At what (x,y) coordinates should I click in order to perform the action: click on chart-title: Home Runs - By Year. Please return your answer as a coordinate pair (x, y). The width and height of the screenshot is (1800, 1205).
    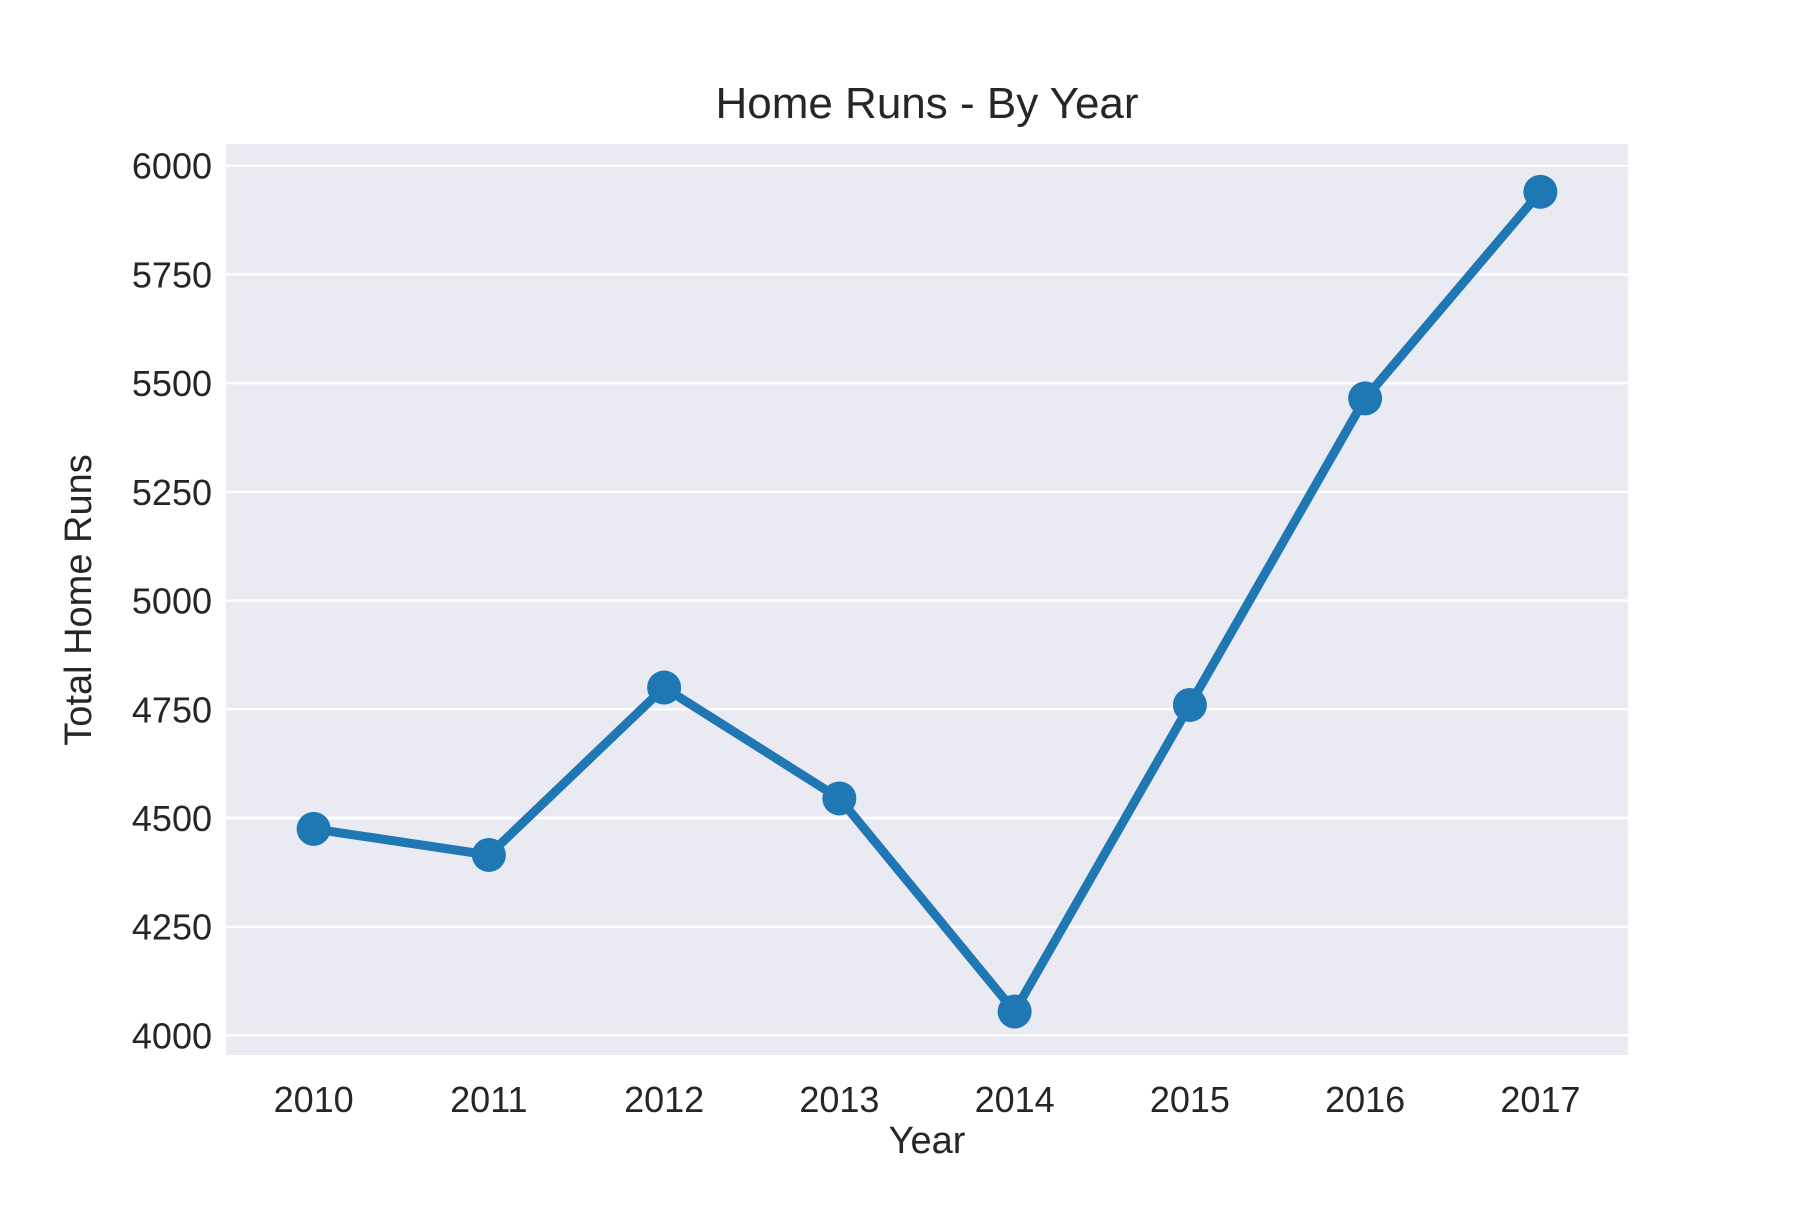
    Looking at the image, I should click on (926, 103).